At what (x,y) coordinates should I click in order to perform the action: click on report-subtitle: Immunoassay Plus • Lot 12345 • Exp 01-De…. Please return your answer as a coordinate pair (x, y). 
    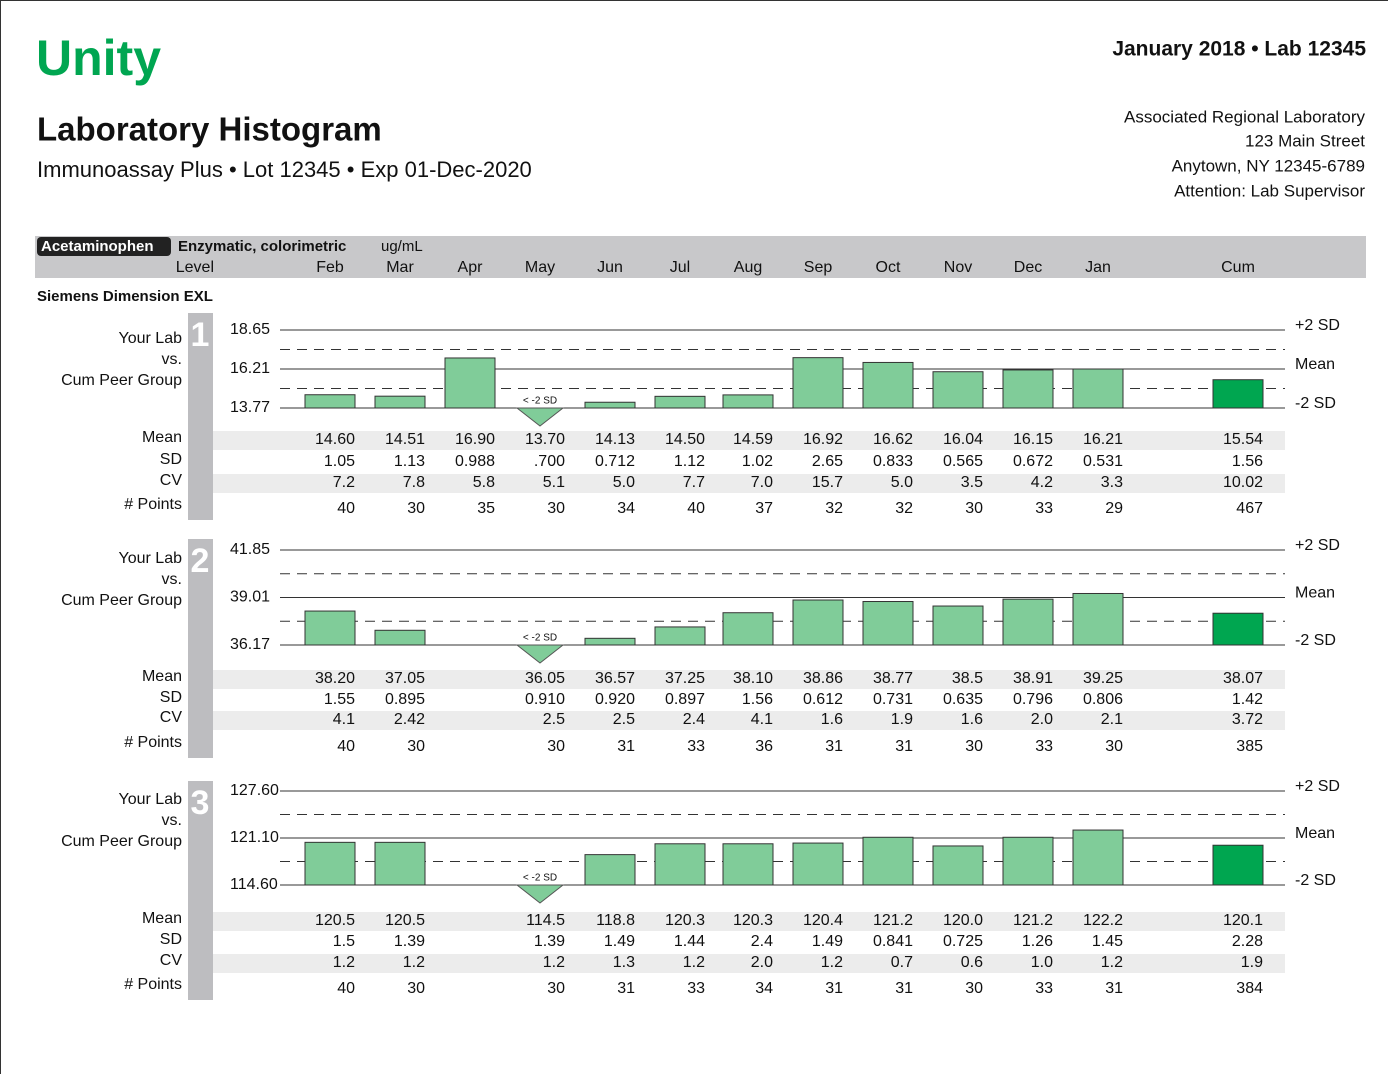
    Looking at the image, I should click on (284, 169).